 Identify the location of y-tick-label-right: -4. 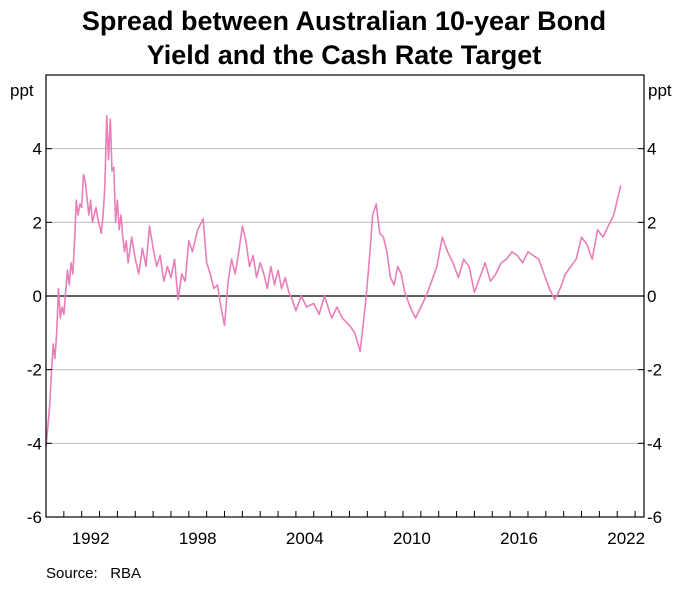
(654, 443).